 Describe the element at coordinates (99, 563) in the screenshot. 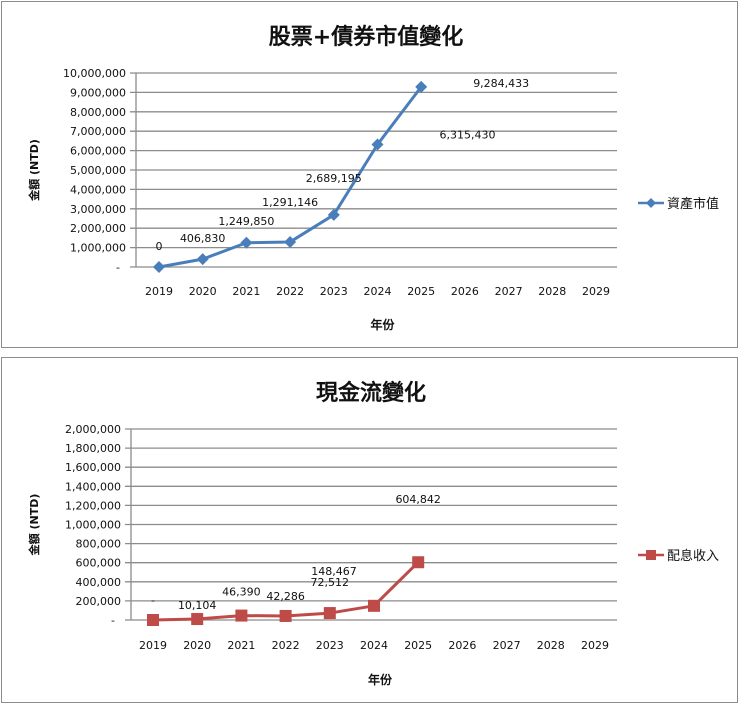

I see `y-tick-label: 600,000` at that location.